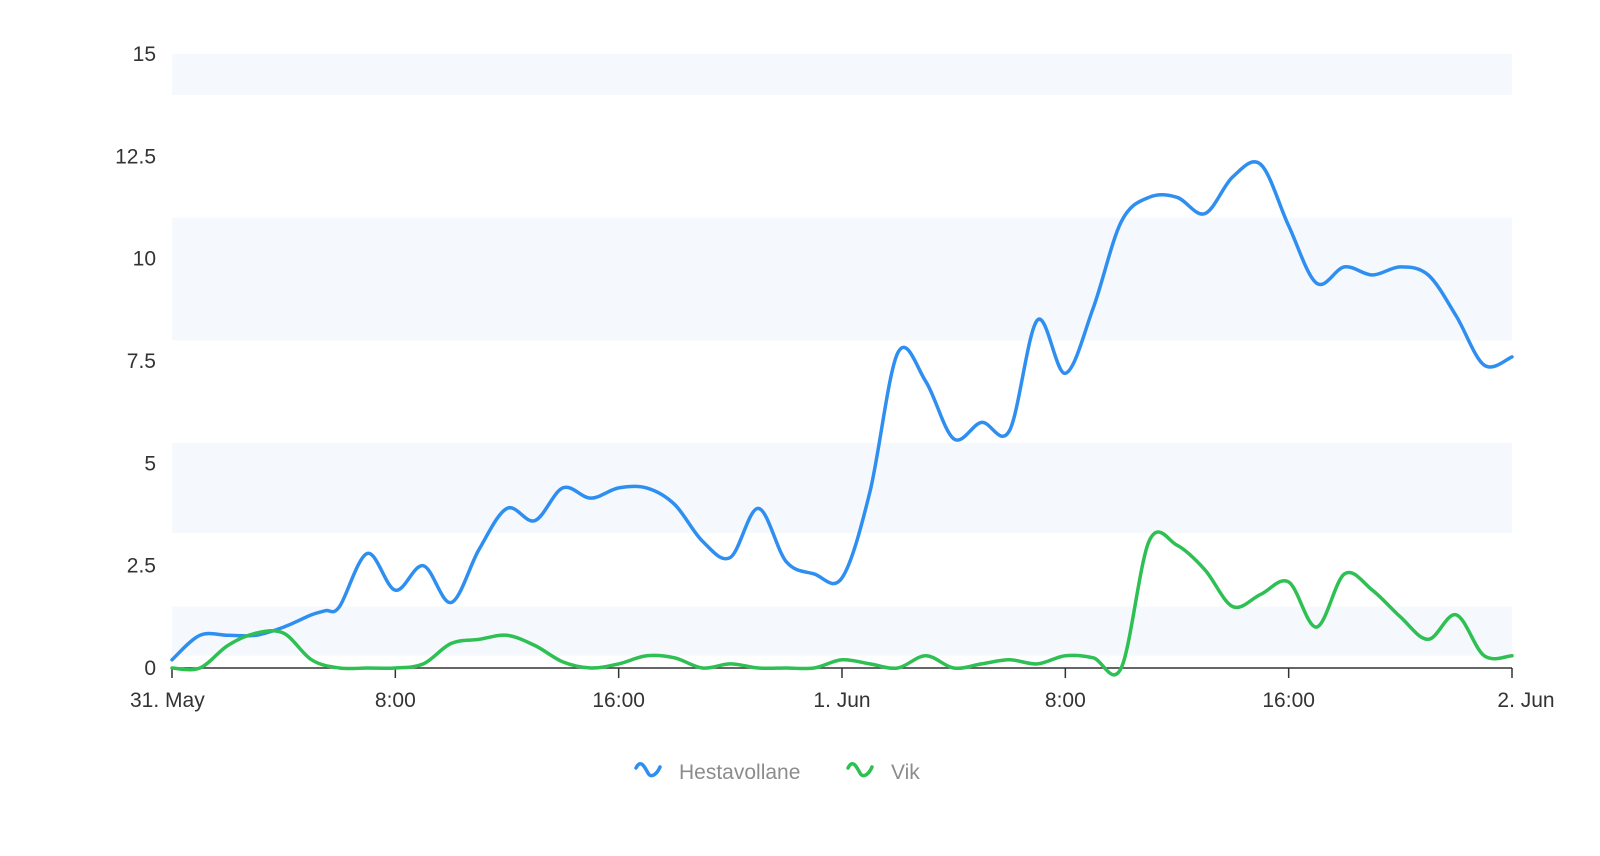 This screenshot has height=856, width=1600. What do you see at coordinates (739, 772) in the screenshot?
I see `legend-label: Hestavollane` at bounding box center [739, 772].